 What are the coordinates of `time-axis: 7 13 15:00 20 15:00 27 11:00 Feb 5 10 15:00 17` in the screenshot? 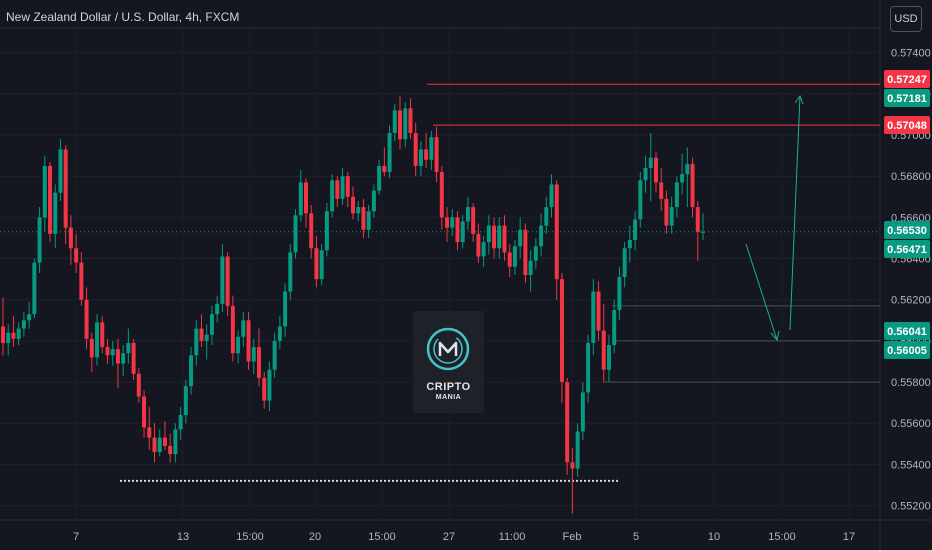 It's located at (464, 537).